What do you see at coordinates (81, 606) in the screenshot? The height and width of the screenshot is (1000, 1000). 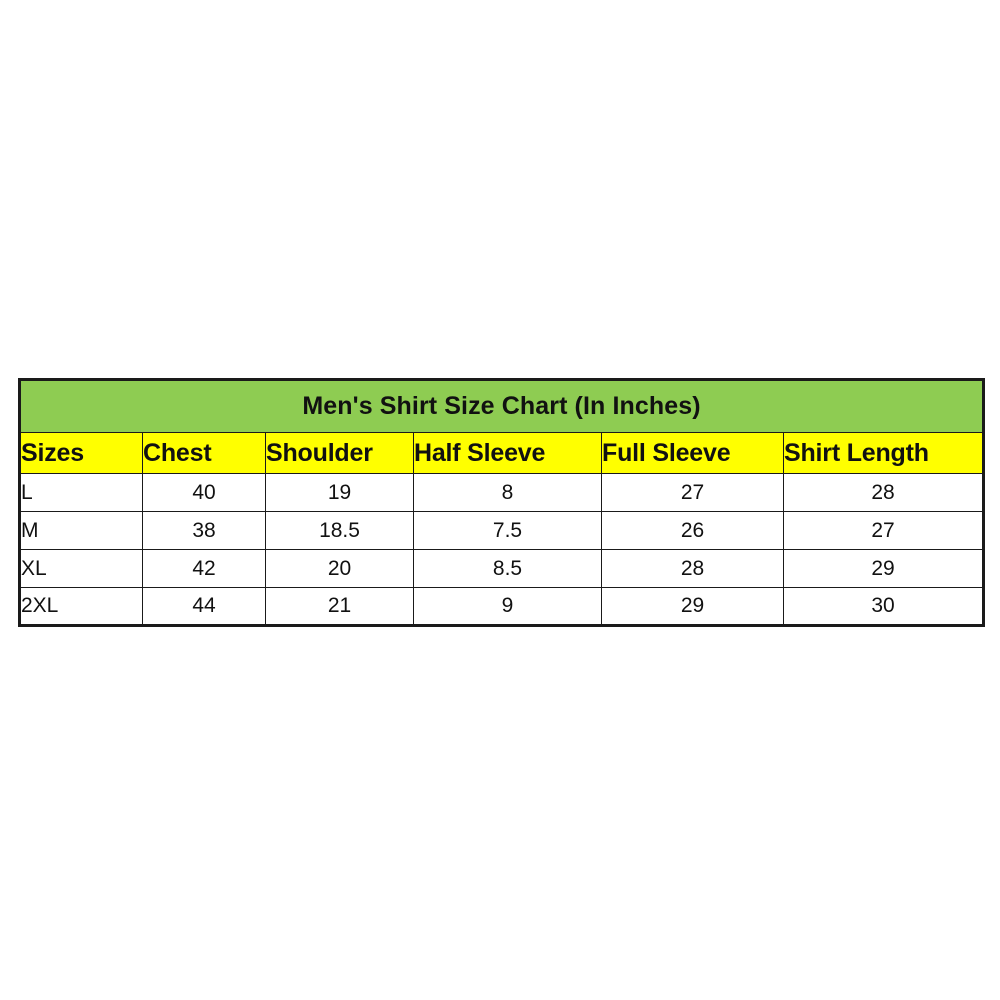 I see `cell-size: 2XL` at bounding box center [81, 606].